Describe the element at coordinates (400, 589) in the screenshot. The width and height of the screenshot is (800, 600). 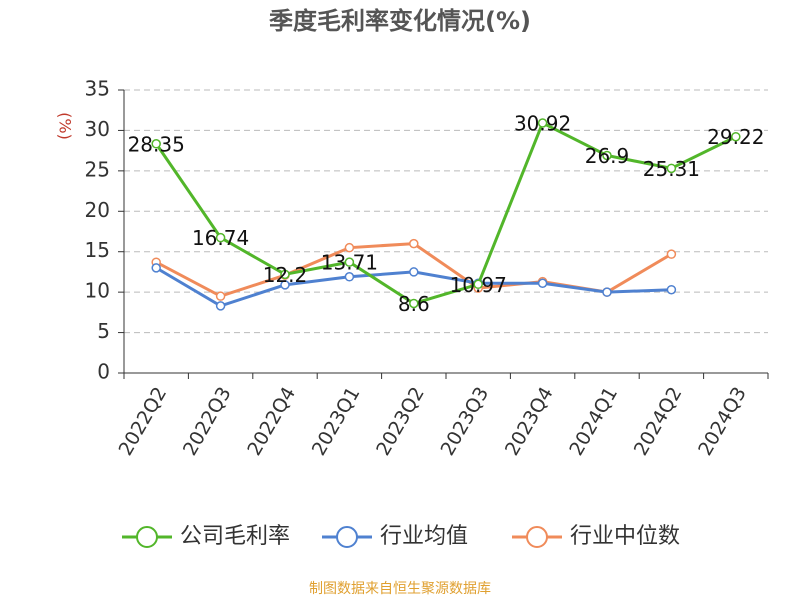
I see `source-note: 制图数据来自恒生聚源数据库` at that location.